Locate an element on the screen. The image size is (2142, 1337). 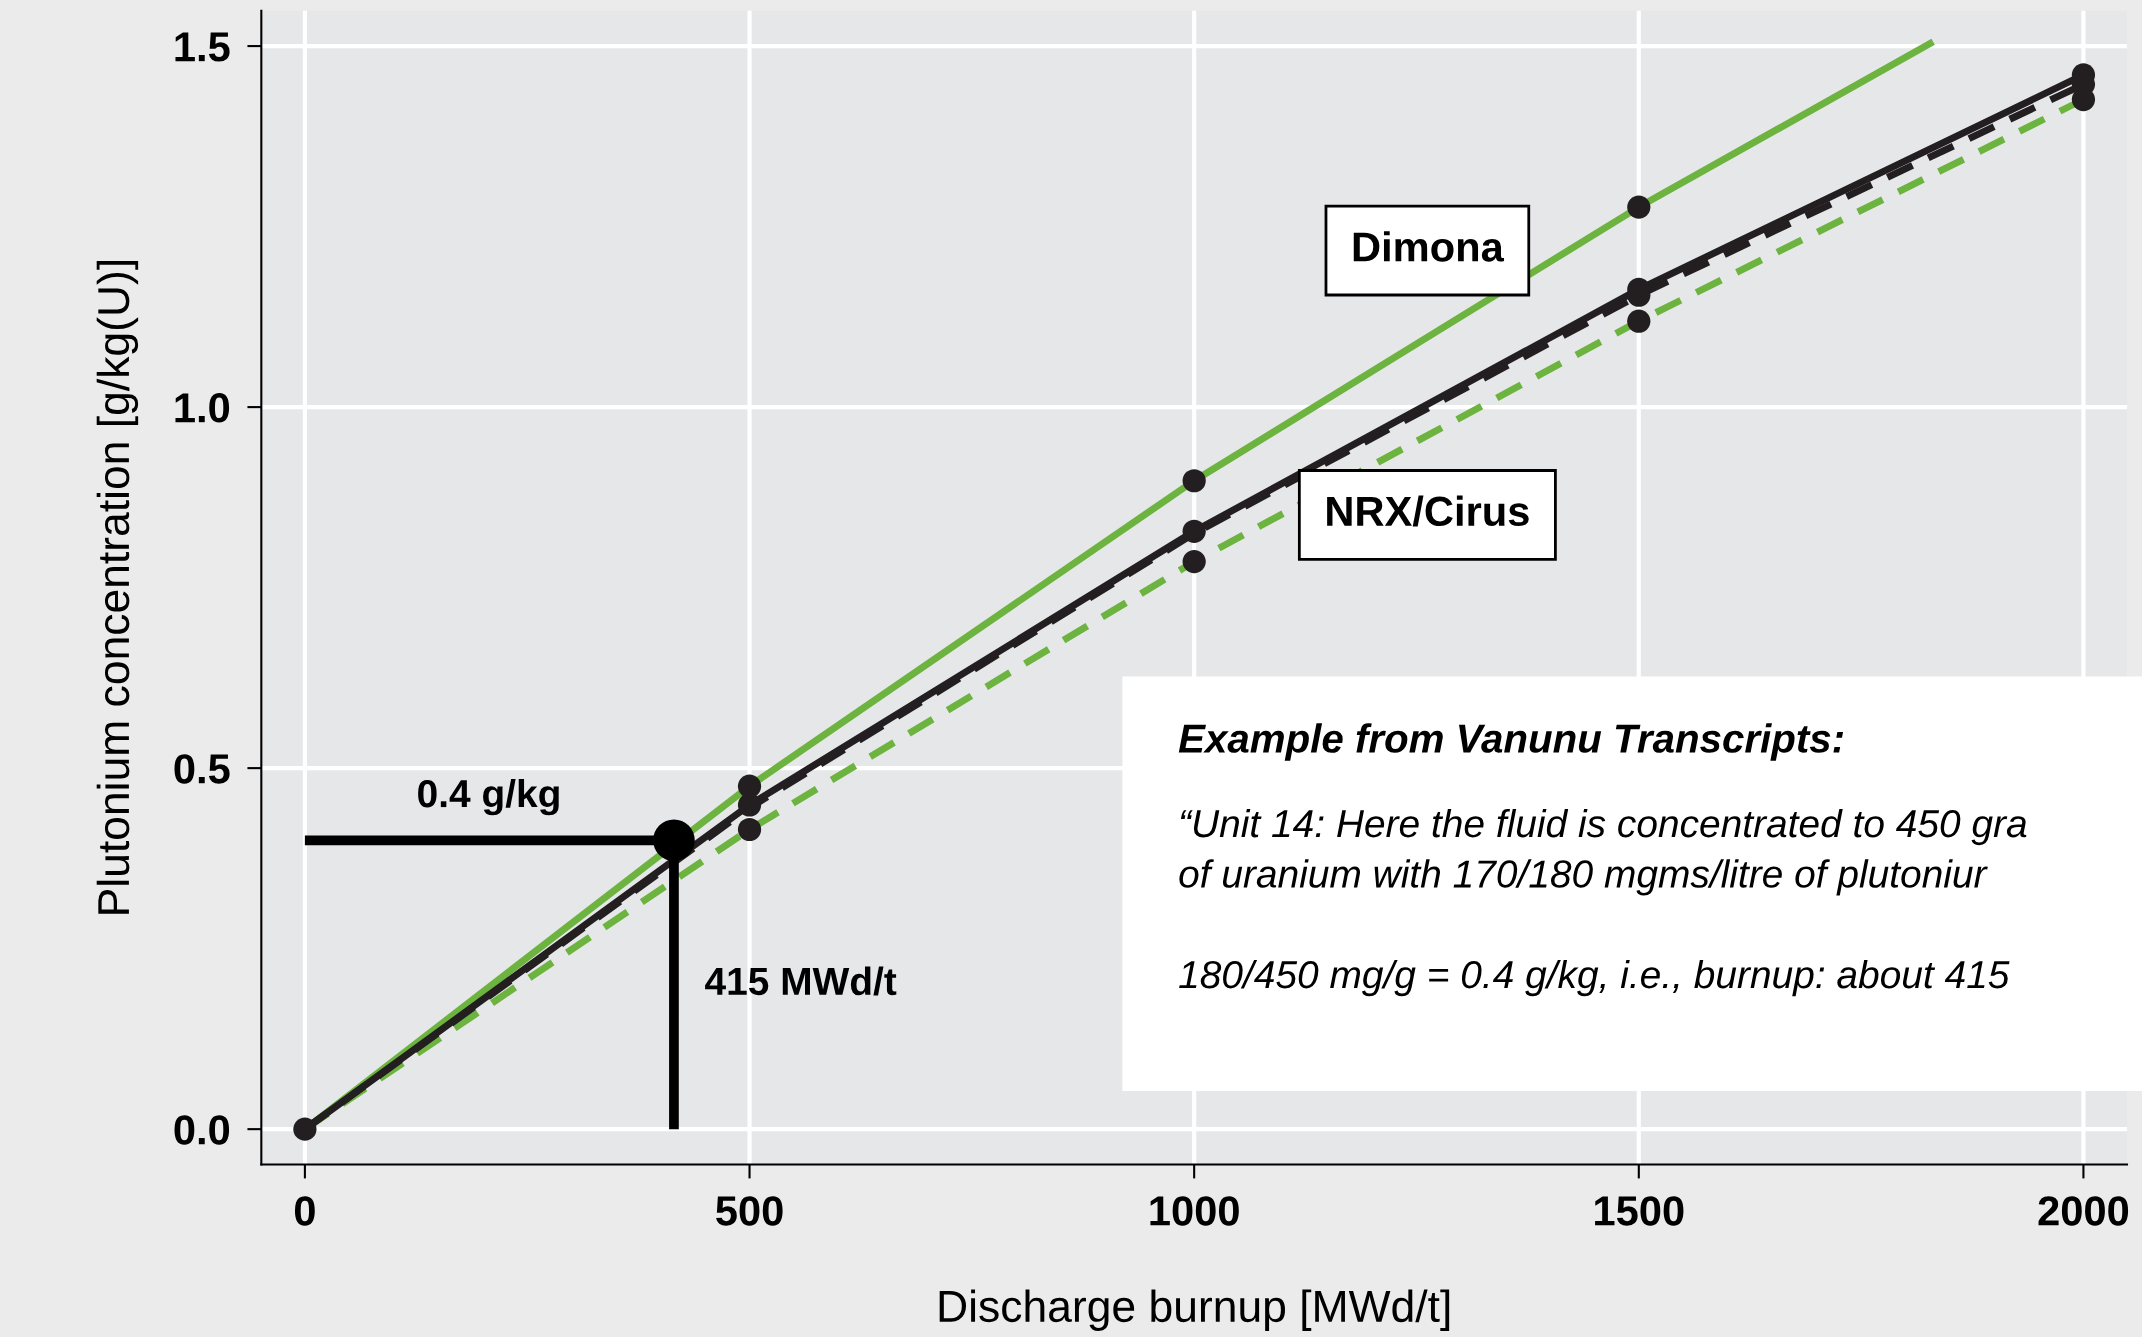
y-tick-label: 0.0 is located at coordinates (202, 1130).